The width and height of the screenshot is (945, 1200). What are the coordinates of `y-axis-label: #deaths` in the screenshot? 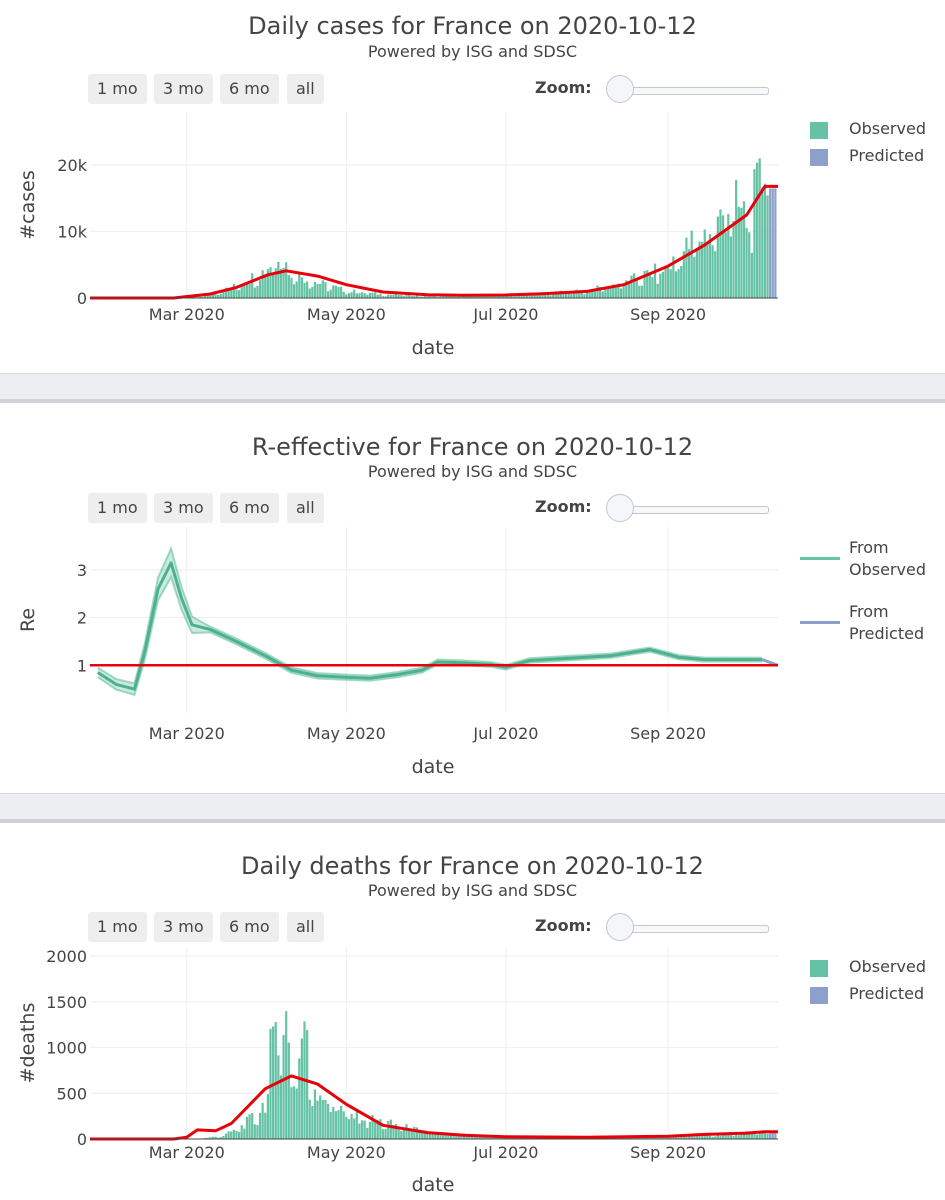 It's located at (28, 1043).